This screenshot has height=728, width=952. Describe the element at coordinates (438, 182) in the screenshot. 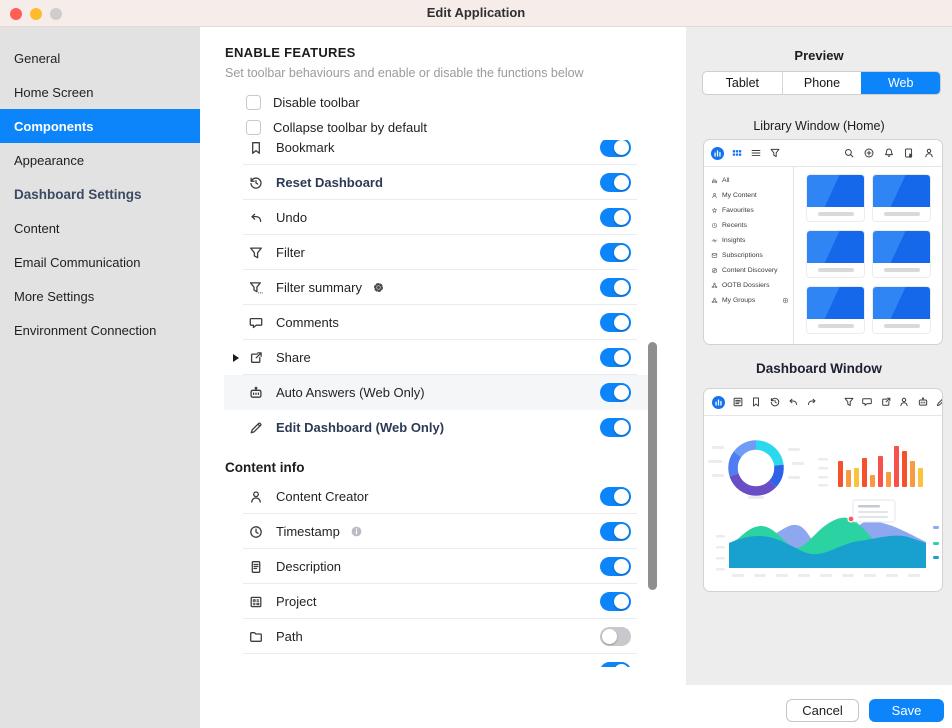

I see `feature-row: Reset Dashboard` at that location.